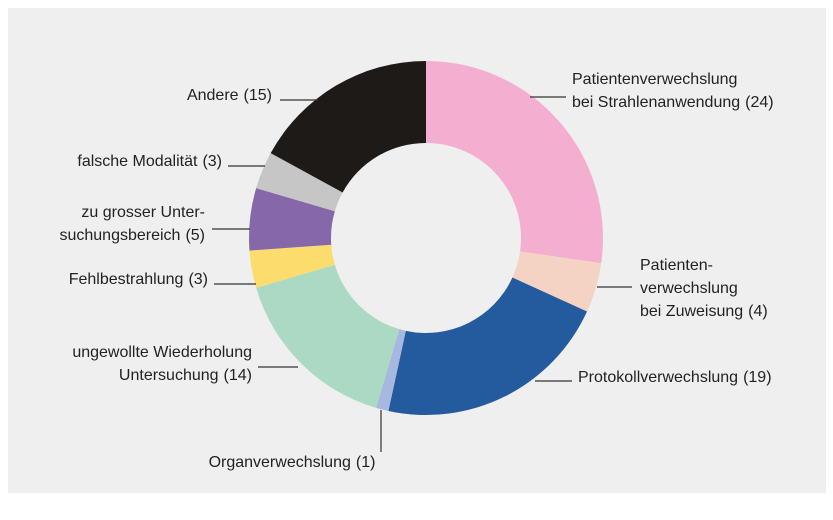 This screenshot has height=520, width=833. I want to click on slice-label: Fehlbestrahlung (3), so click(138, 279).